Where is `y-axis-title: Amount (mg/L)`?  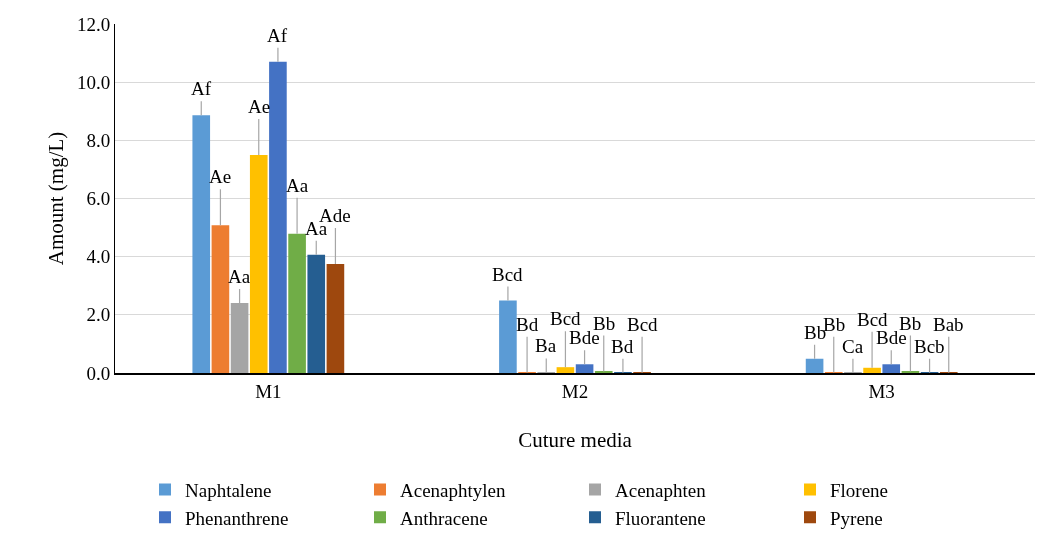
y-axis-title: Amount (mg/L) is located at coordinates (56, 198).